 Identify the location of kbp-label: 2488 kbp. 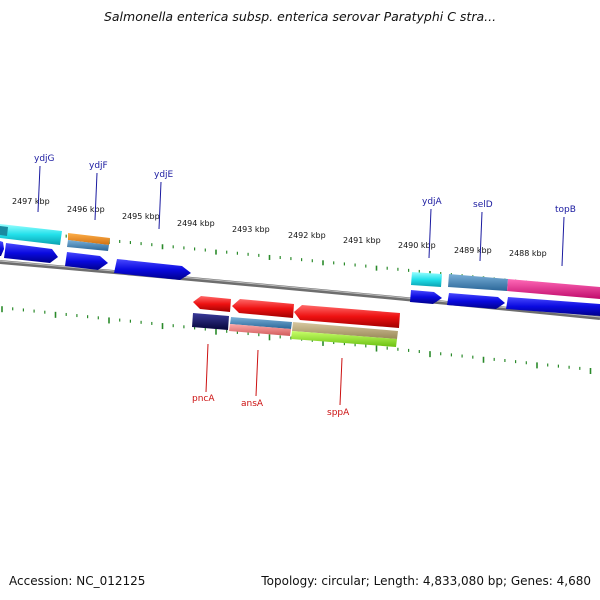
(528, 253).